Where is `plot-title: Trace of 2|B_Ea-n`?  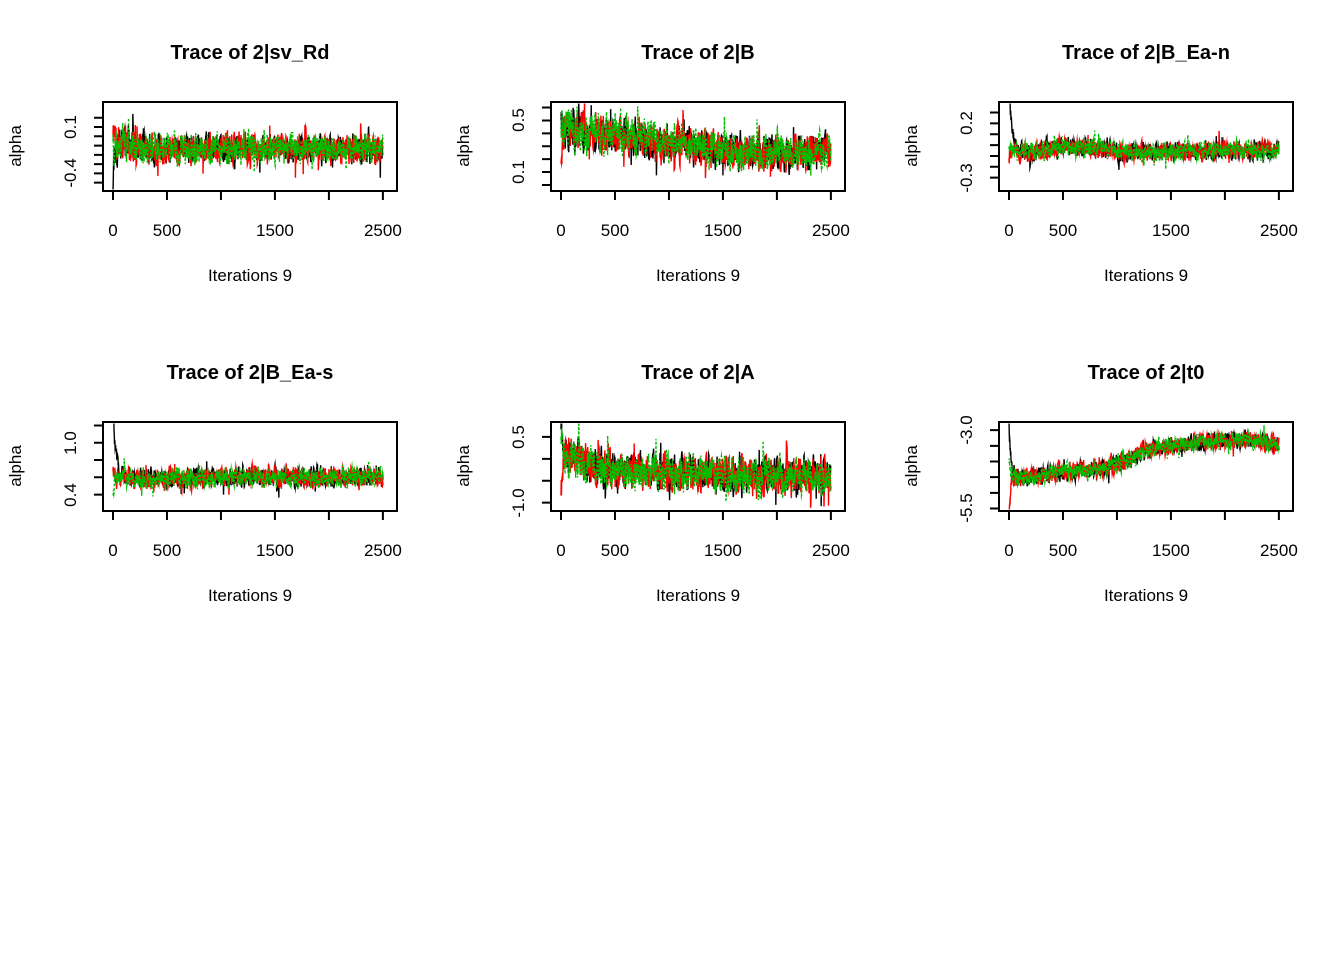 plot-title: Trace of 2|B_Ea-n is located at coordinates (1146, 53).